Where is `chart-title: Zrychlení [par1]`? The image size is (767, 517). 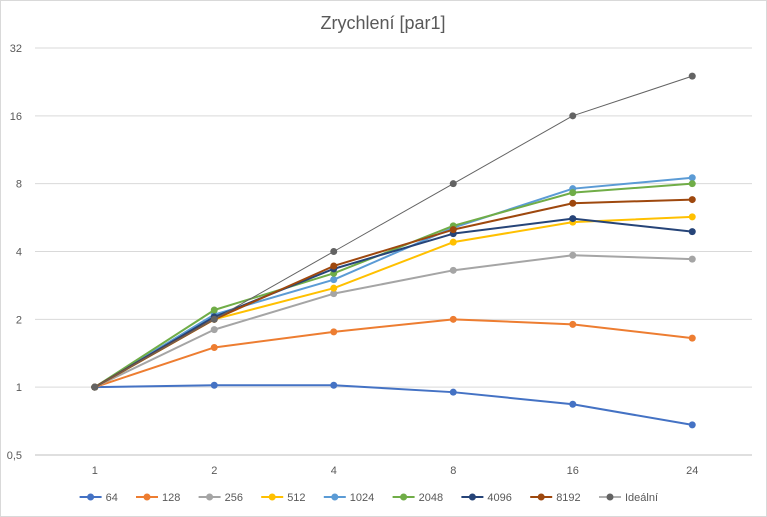
chart-title: Zrychlení [par1] is located at coordinates (382, 23).